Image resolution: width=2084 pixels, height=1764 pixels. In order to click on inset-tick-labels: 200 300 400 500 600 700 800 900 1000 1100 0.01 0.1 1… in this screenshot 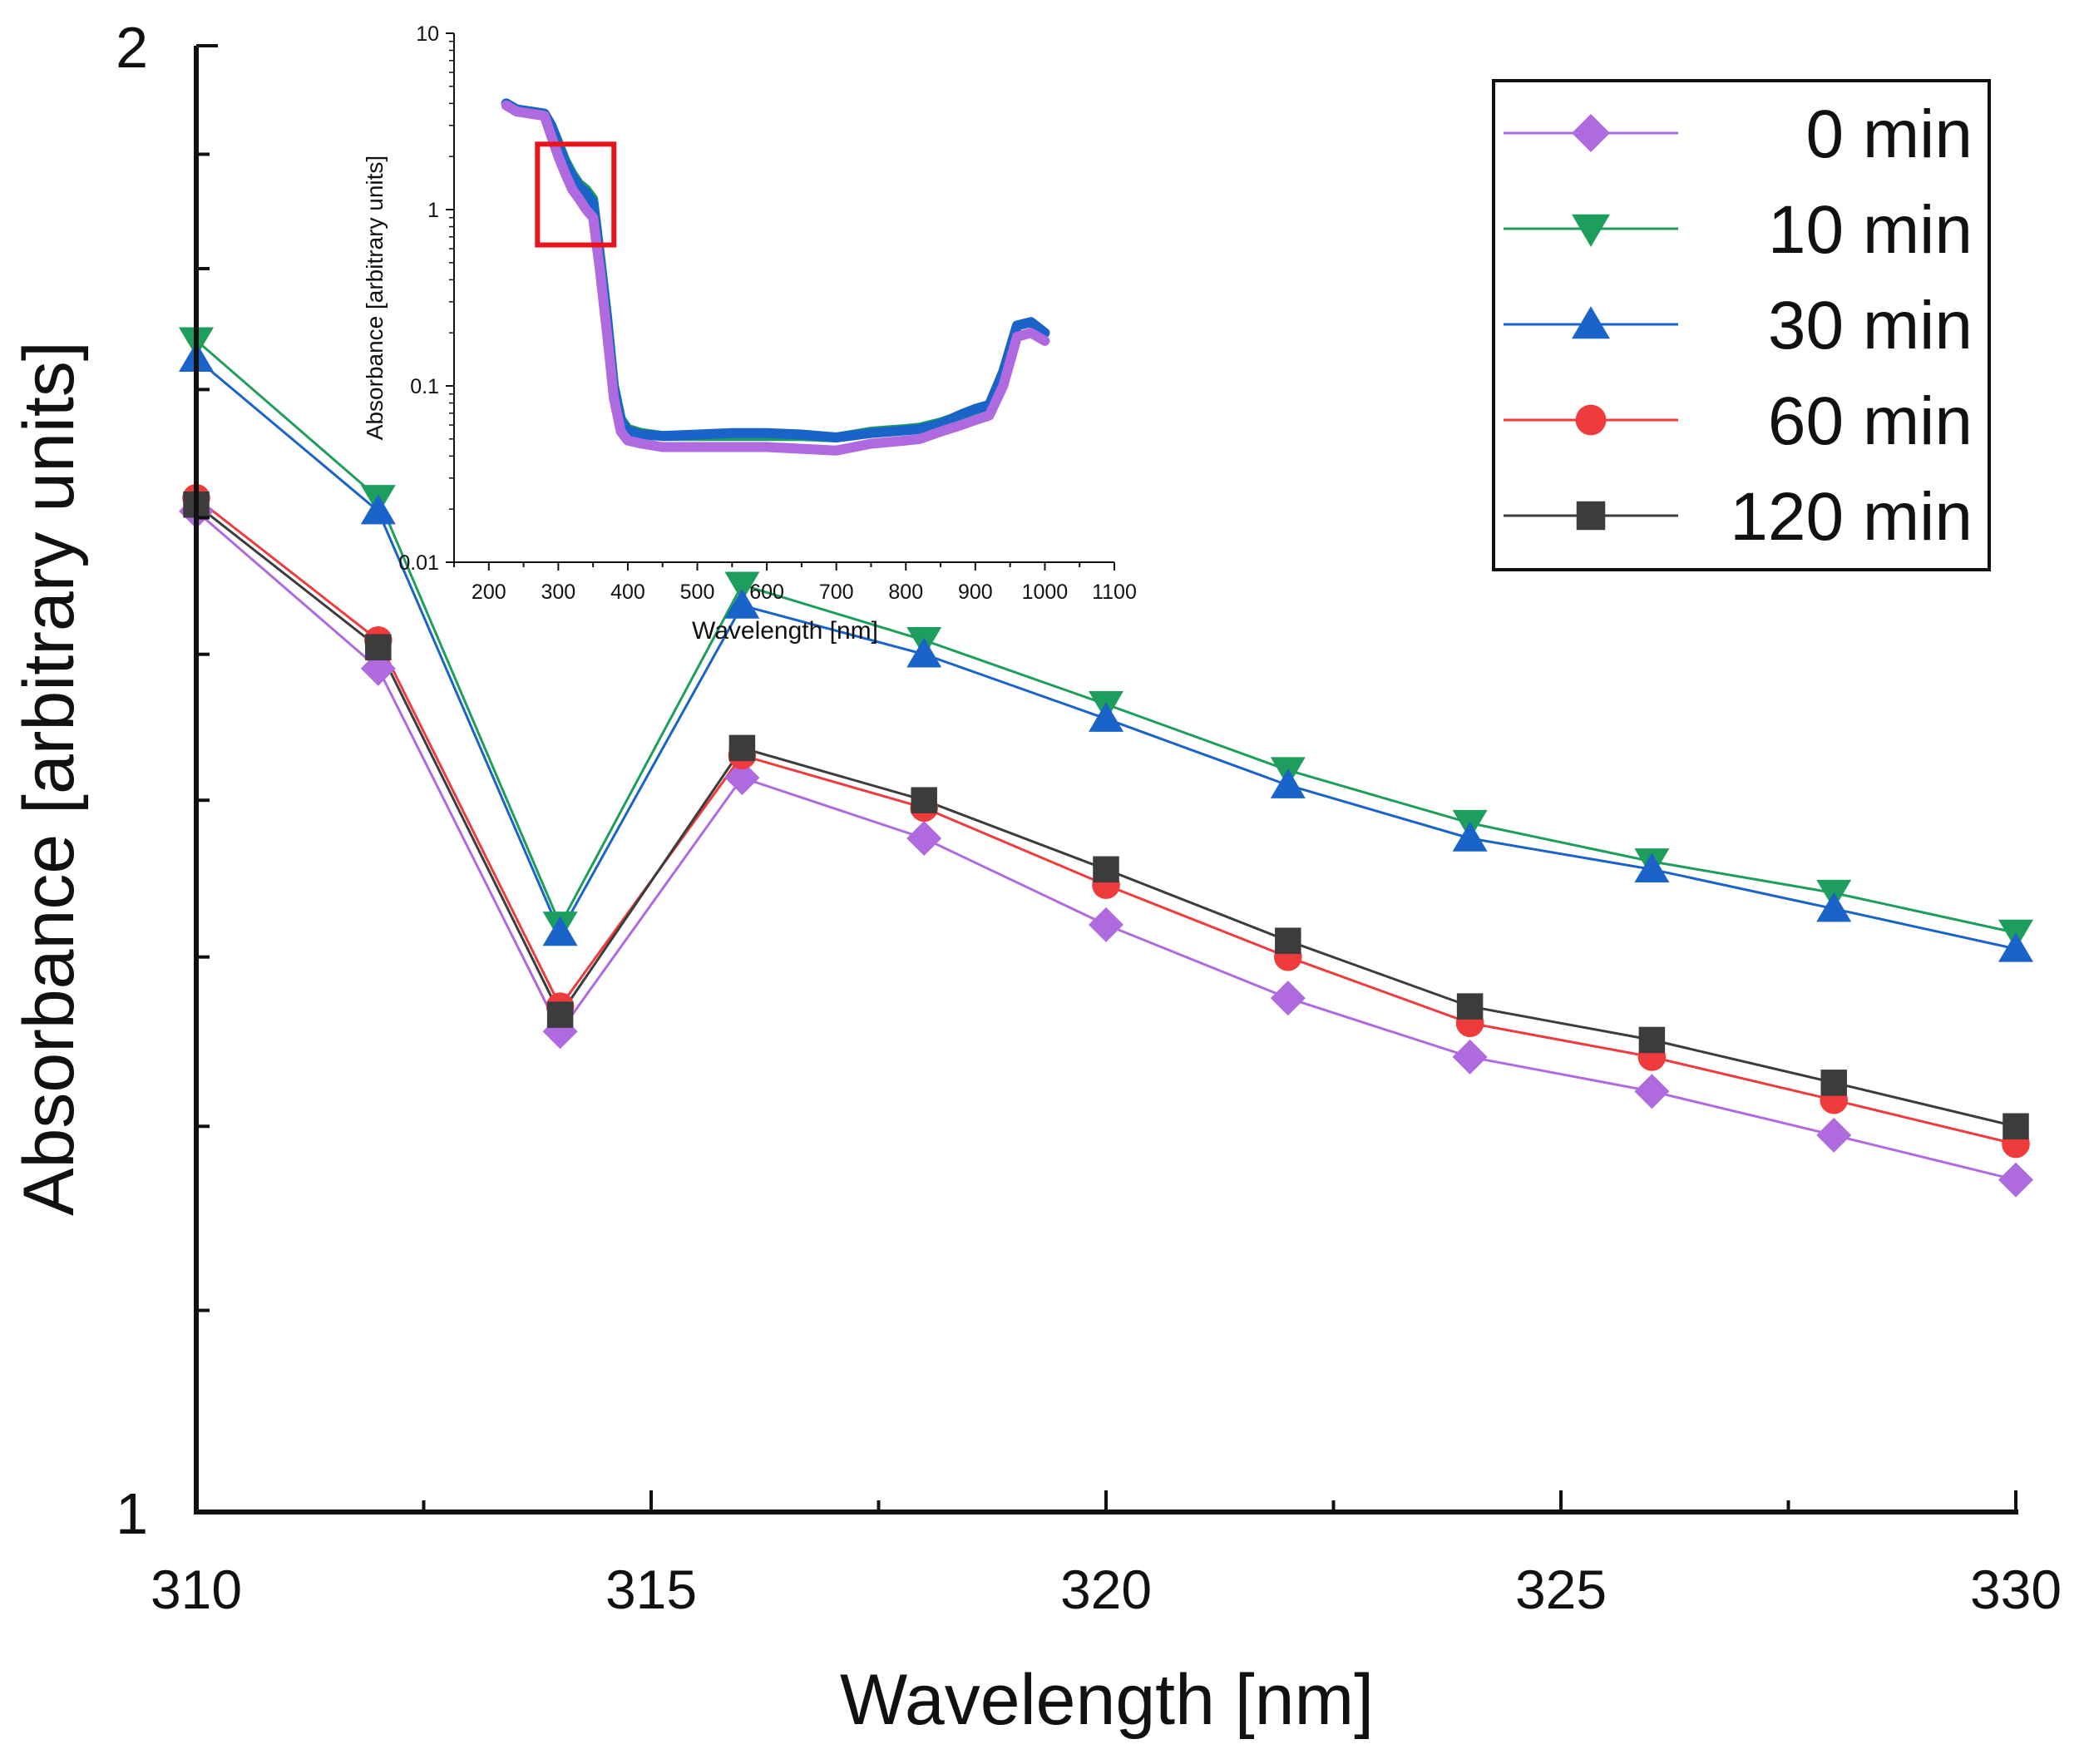, I will do `click(767, 313)`.